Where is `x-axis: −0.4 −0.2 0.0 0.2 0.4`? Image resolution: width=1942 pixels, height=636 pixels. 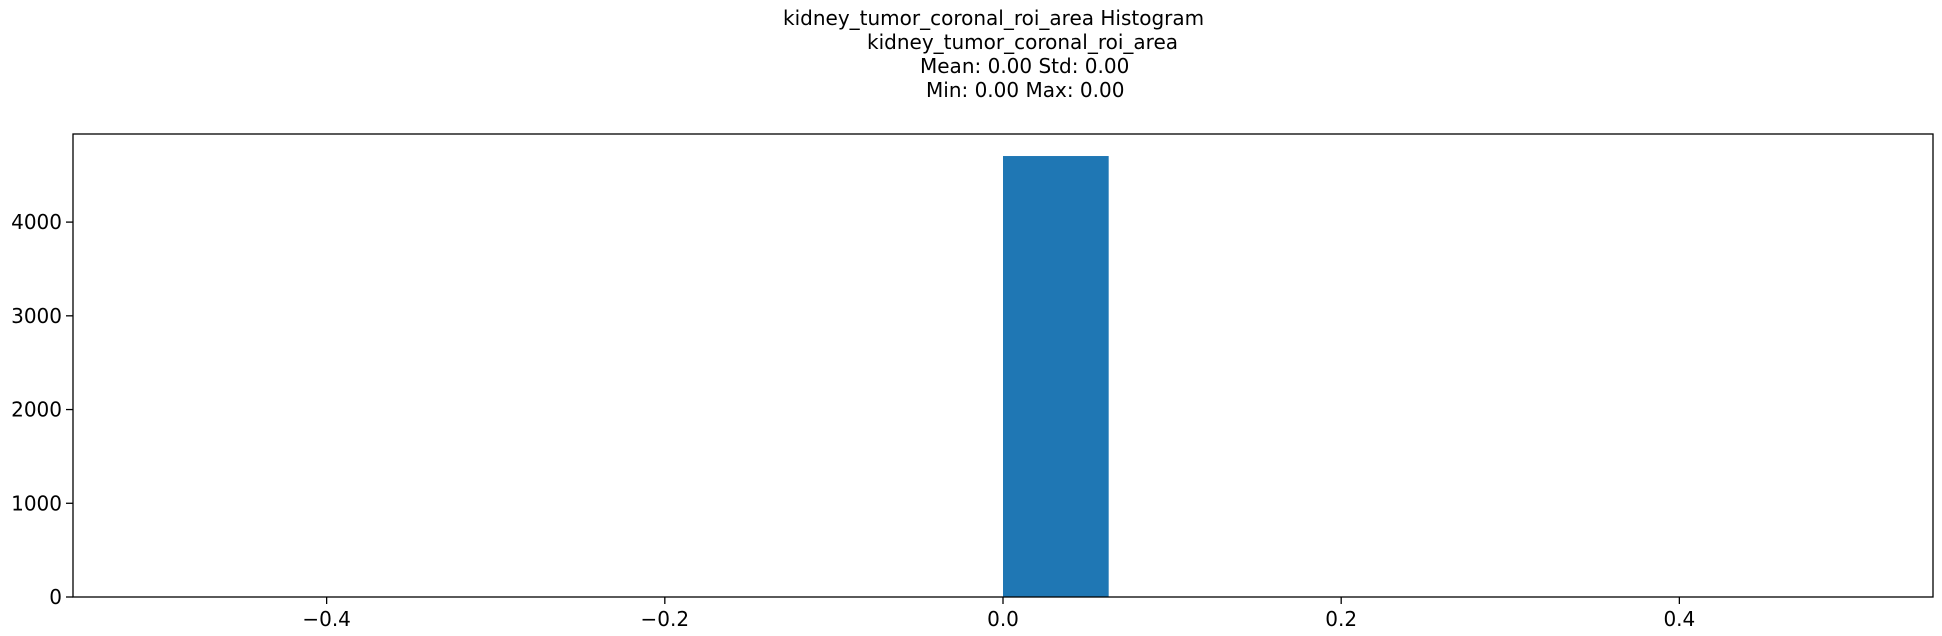
x-axis: −0.4 −0.2 0.0 0.2 0.4 is located at coordinates (998, 614).